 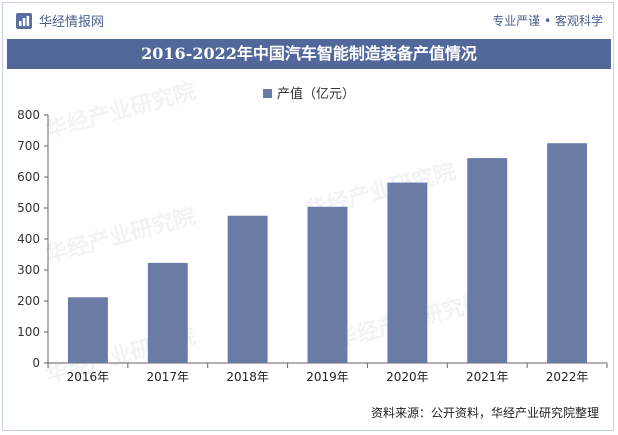 What do you see at coordinates (28, 239) in the screenshot?
I see `y-tick-label: 400` at bounding box center [28, 239].